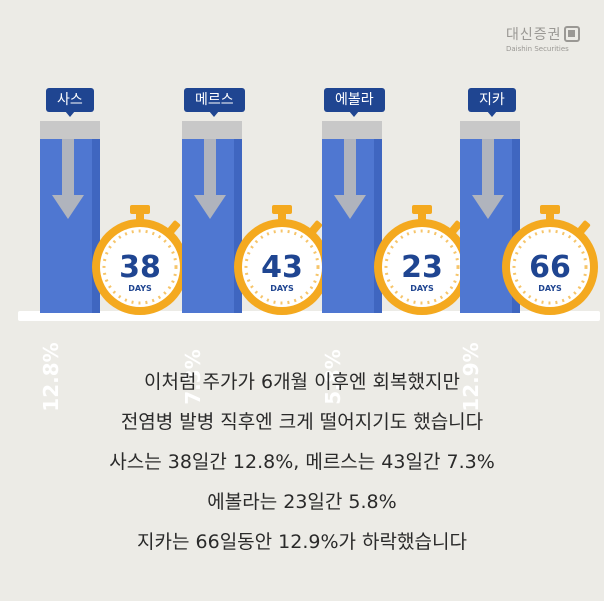 This screenshot has height=601, width=604. Describe the element at coordinates (537, 49) in the screenshot. I see `brand-name-eng: Daishin Securities` at that location.